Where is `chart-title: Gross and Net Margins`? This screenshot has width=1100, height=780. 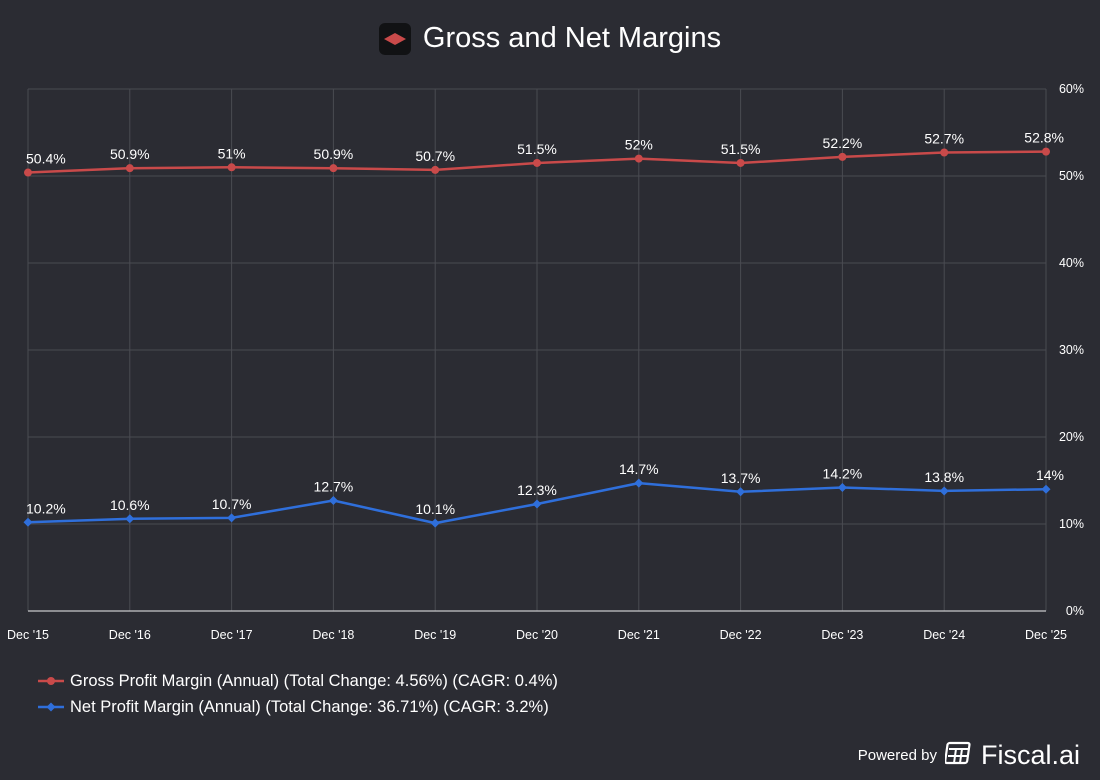 chart-title: Gross and Net Margins is located at coordinates (572, 38).